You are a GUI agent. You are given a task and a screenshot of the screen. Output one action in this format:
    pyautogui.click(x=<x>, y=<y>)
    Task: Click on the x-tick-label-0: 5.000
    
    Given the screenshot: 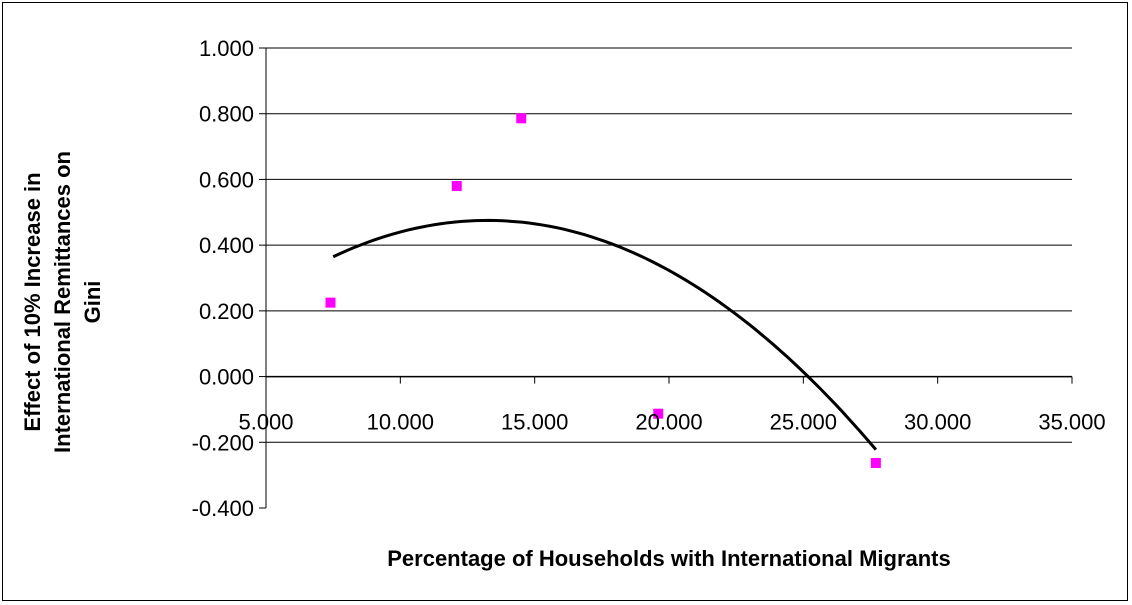 What is the action you would take?
    pyautogui.click(x=265, y=422)
    